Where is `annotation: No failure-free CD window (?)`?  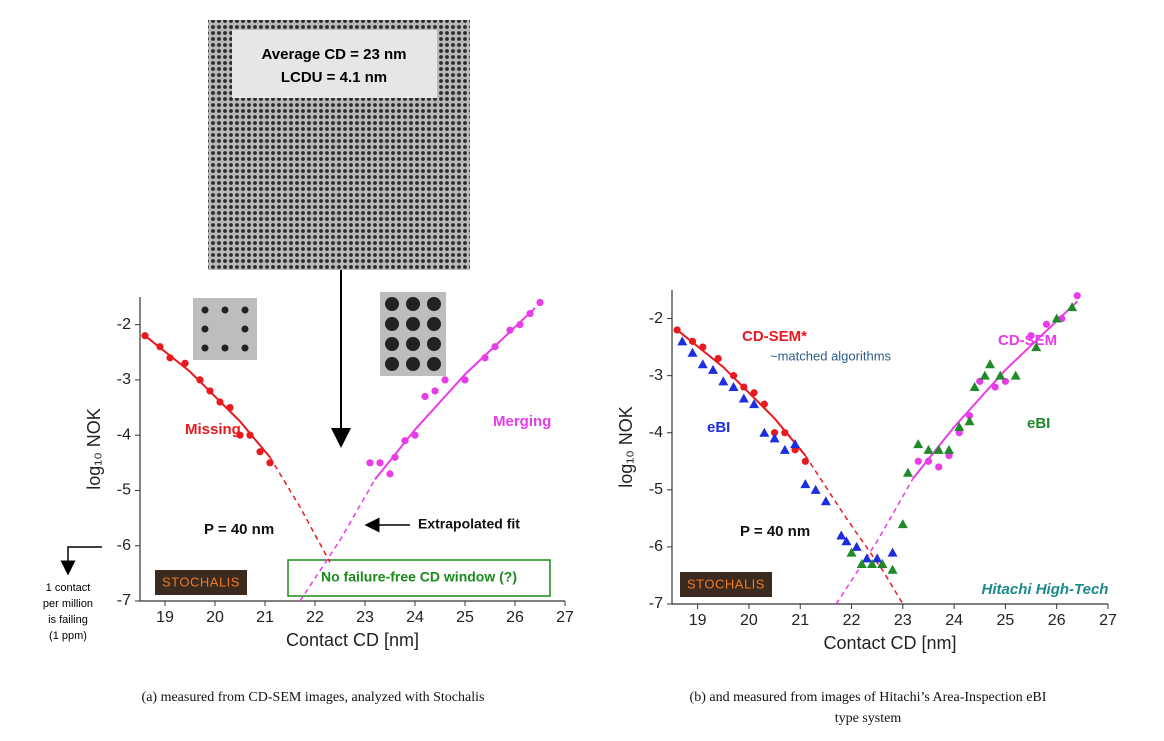
annotation: No failure-free CD window (?) is located at coordinates (419, 577).